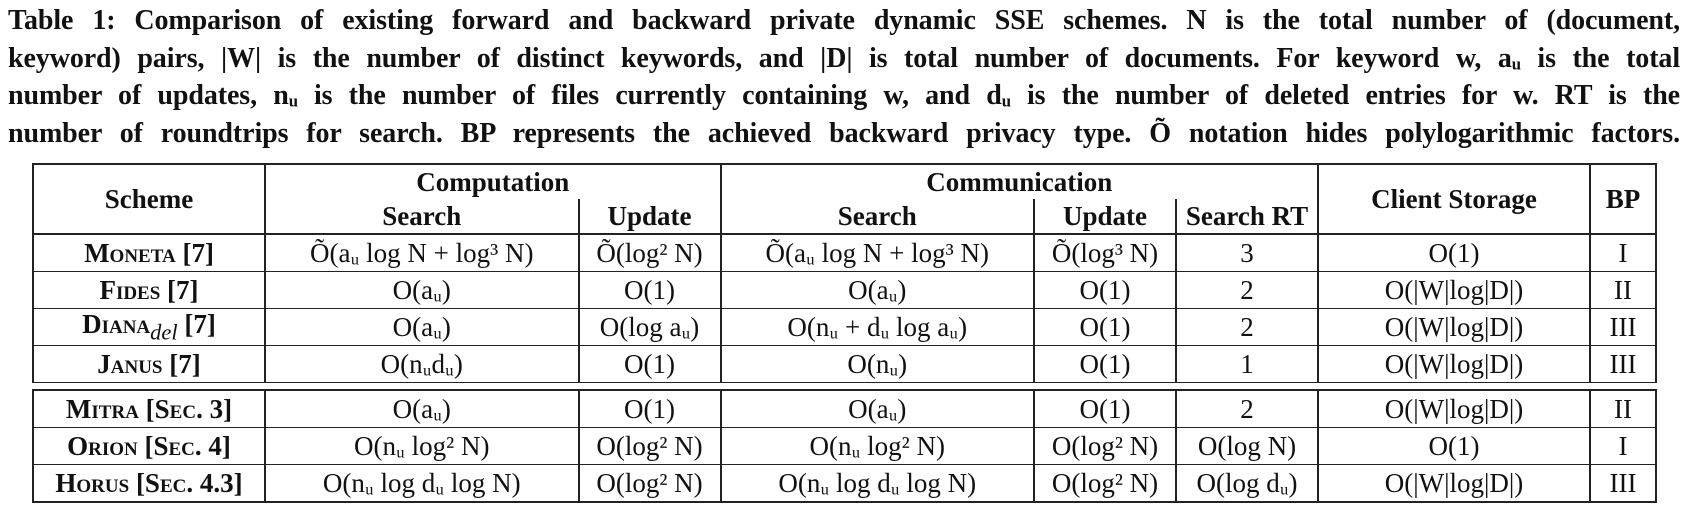 The image size is (1689, 518). Describe the element at coordinates (1019, 181) in the screenshot. I see `header-communication: Communication` at that location.